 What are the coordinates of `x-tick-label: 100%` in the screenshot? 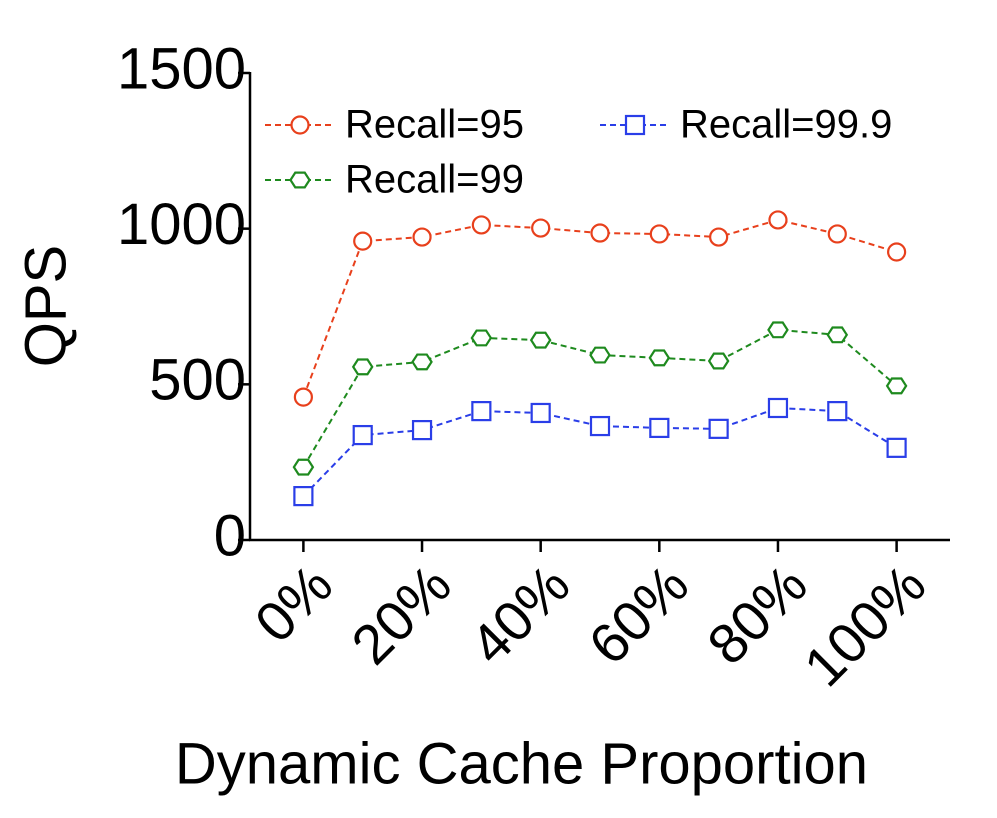 It's located at (865, 625).